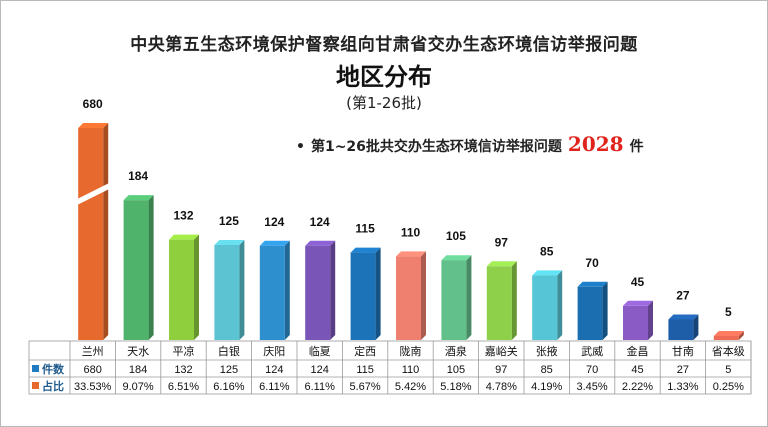 Image resolution: width=768 pixels, height=427 pixels. I want to click on share-cell-14: 1.33%, so click(682, 387).